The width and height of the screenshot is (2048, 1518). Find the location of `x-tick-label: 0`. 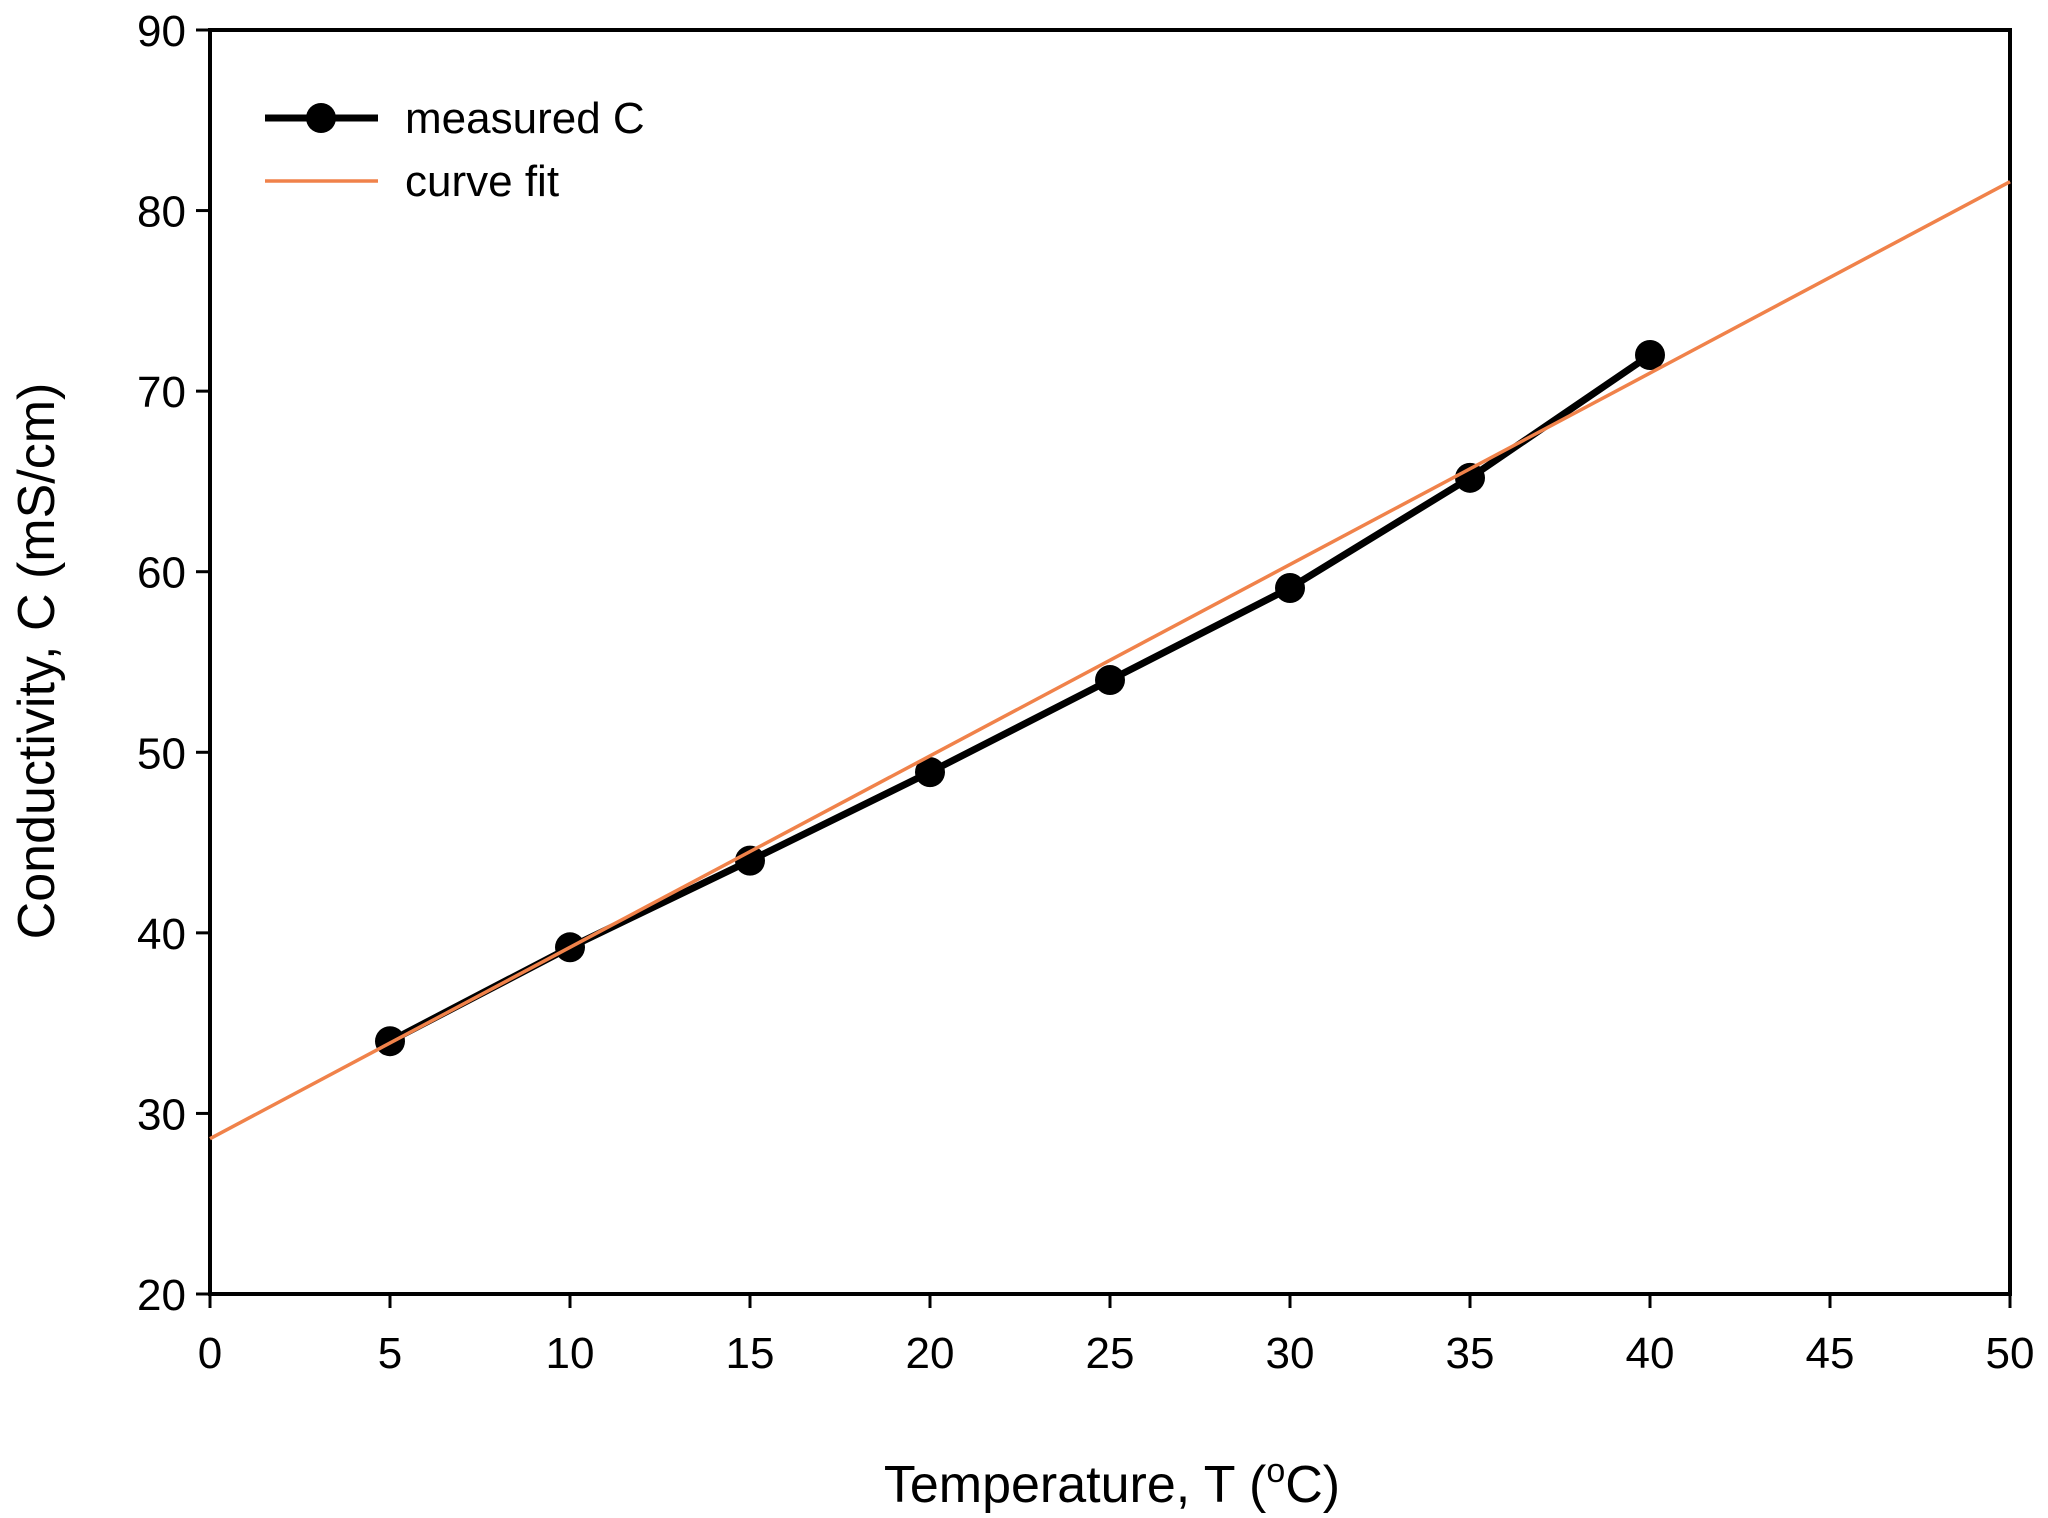

x-tick-label: 0 is located at coordinates (210, 1353).